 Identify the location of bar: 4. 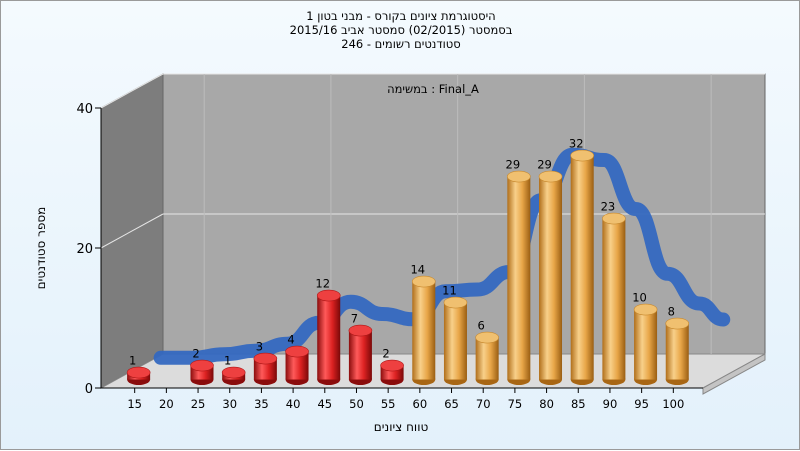
(297, 359).